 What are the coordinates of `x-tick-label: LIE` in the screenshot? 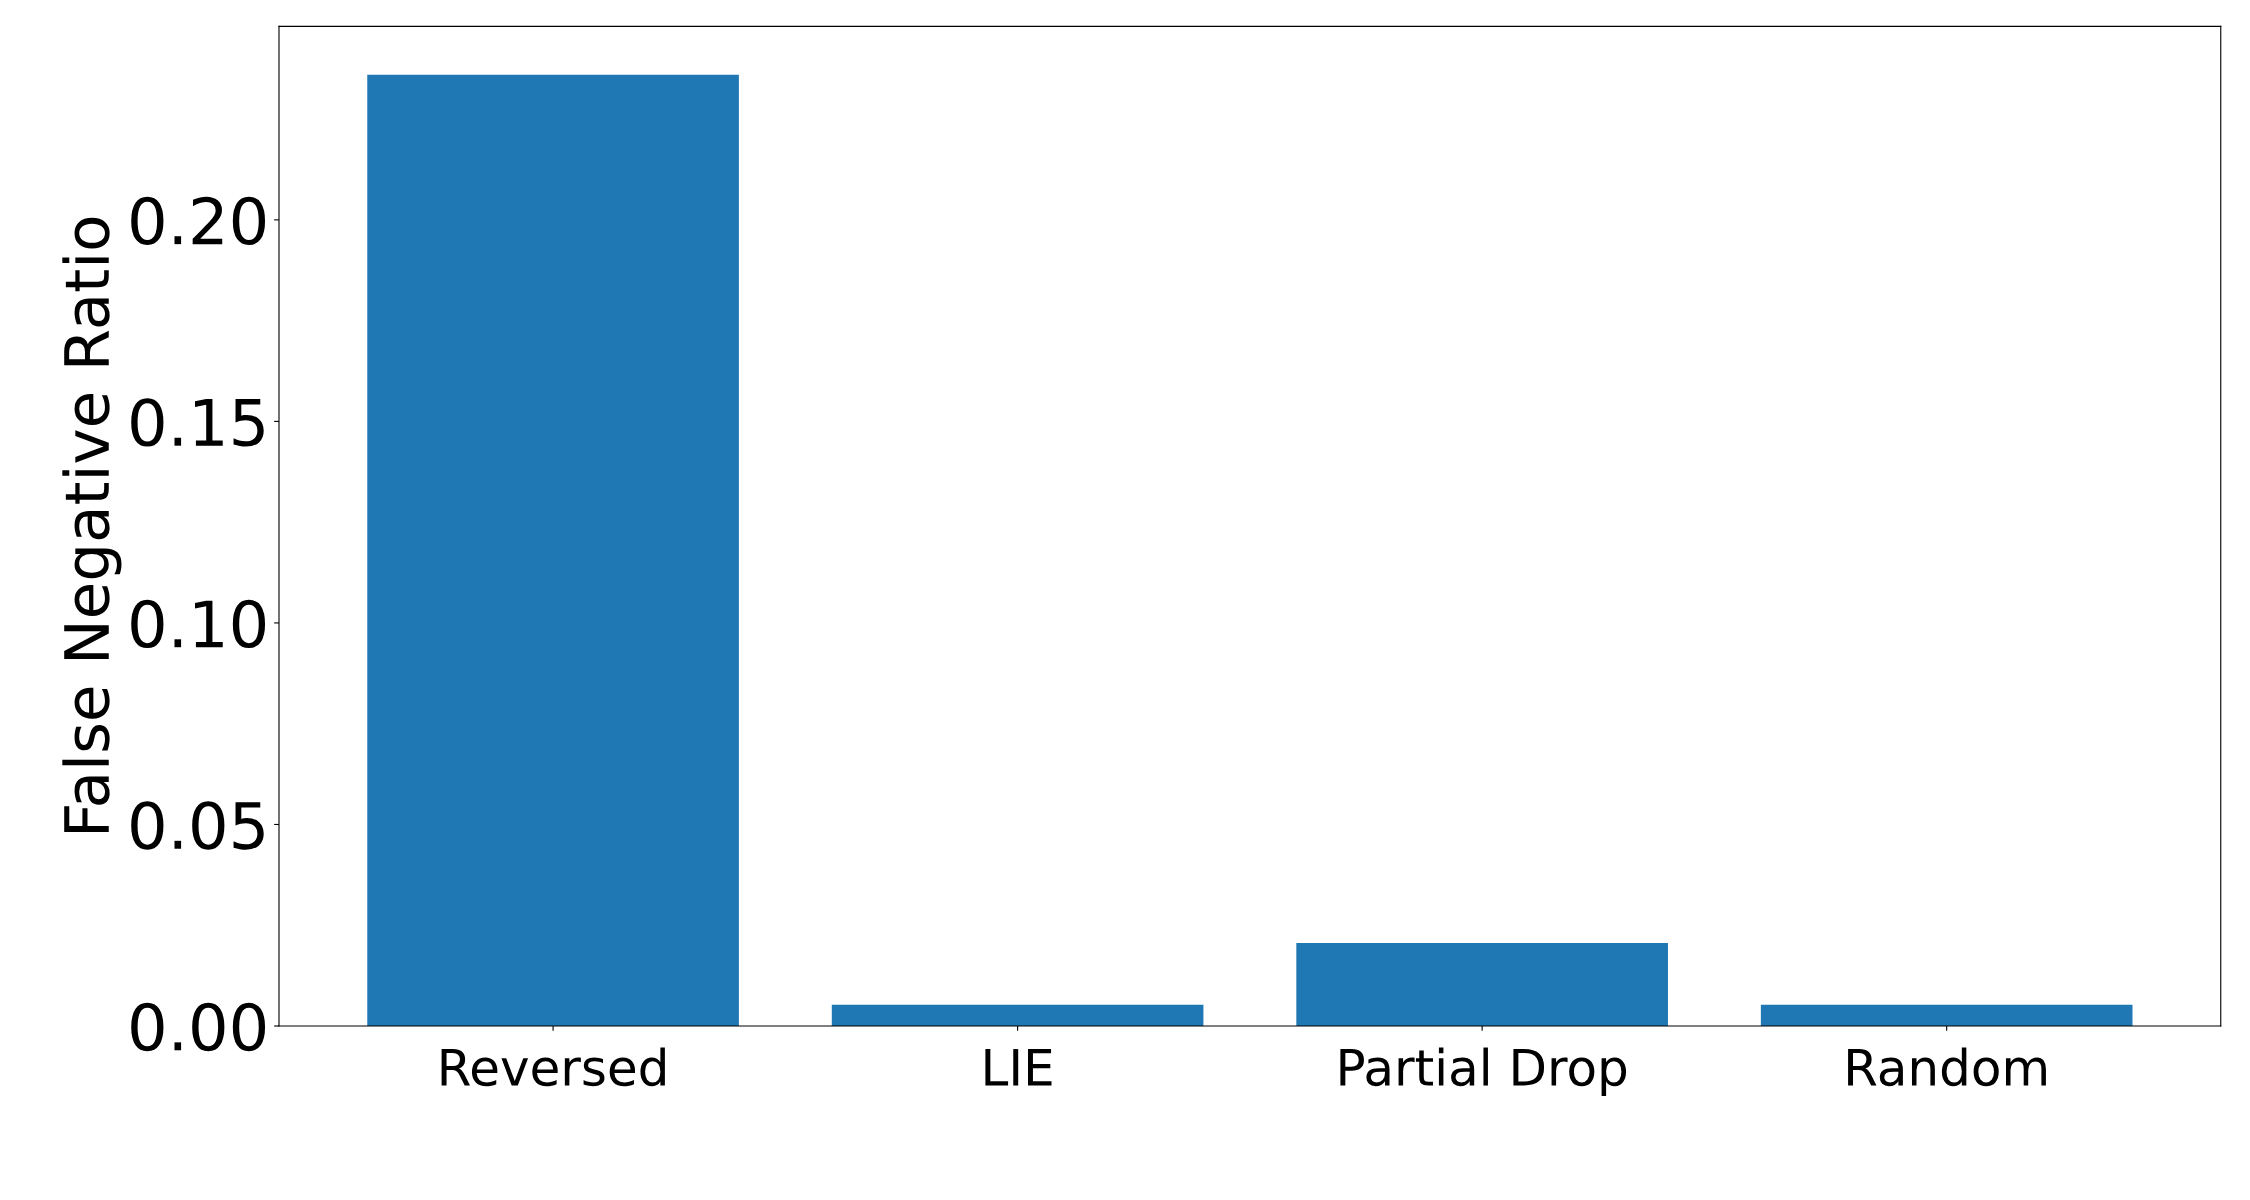 It's located at (1018, 1067).